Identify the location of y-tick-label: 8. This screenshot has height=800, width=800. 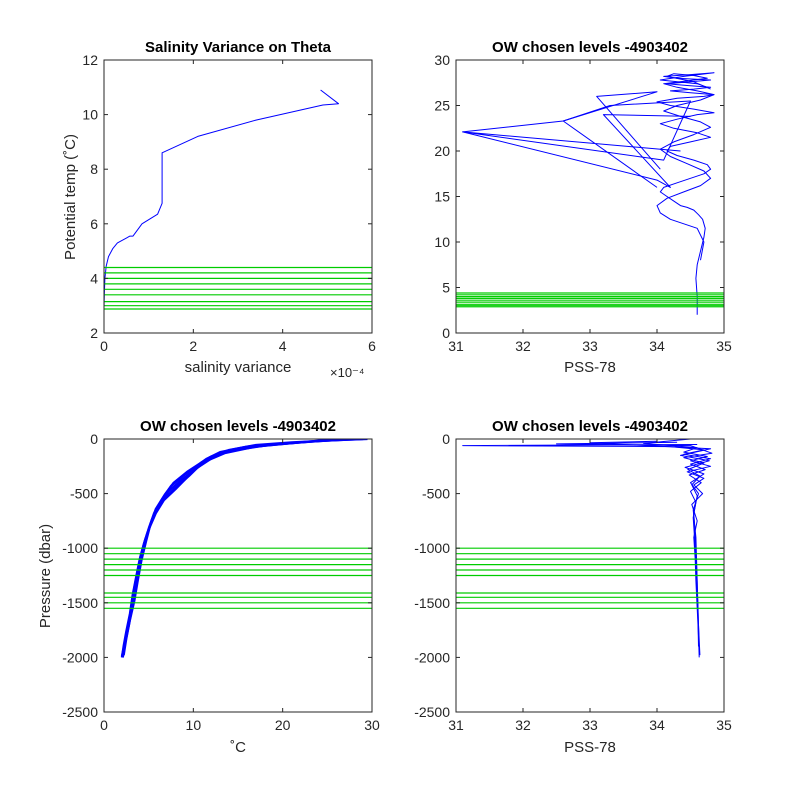
(94, 169).